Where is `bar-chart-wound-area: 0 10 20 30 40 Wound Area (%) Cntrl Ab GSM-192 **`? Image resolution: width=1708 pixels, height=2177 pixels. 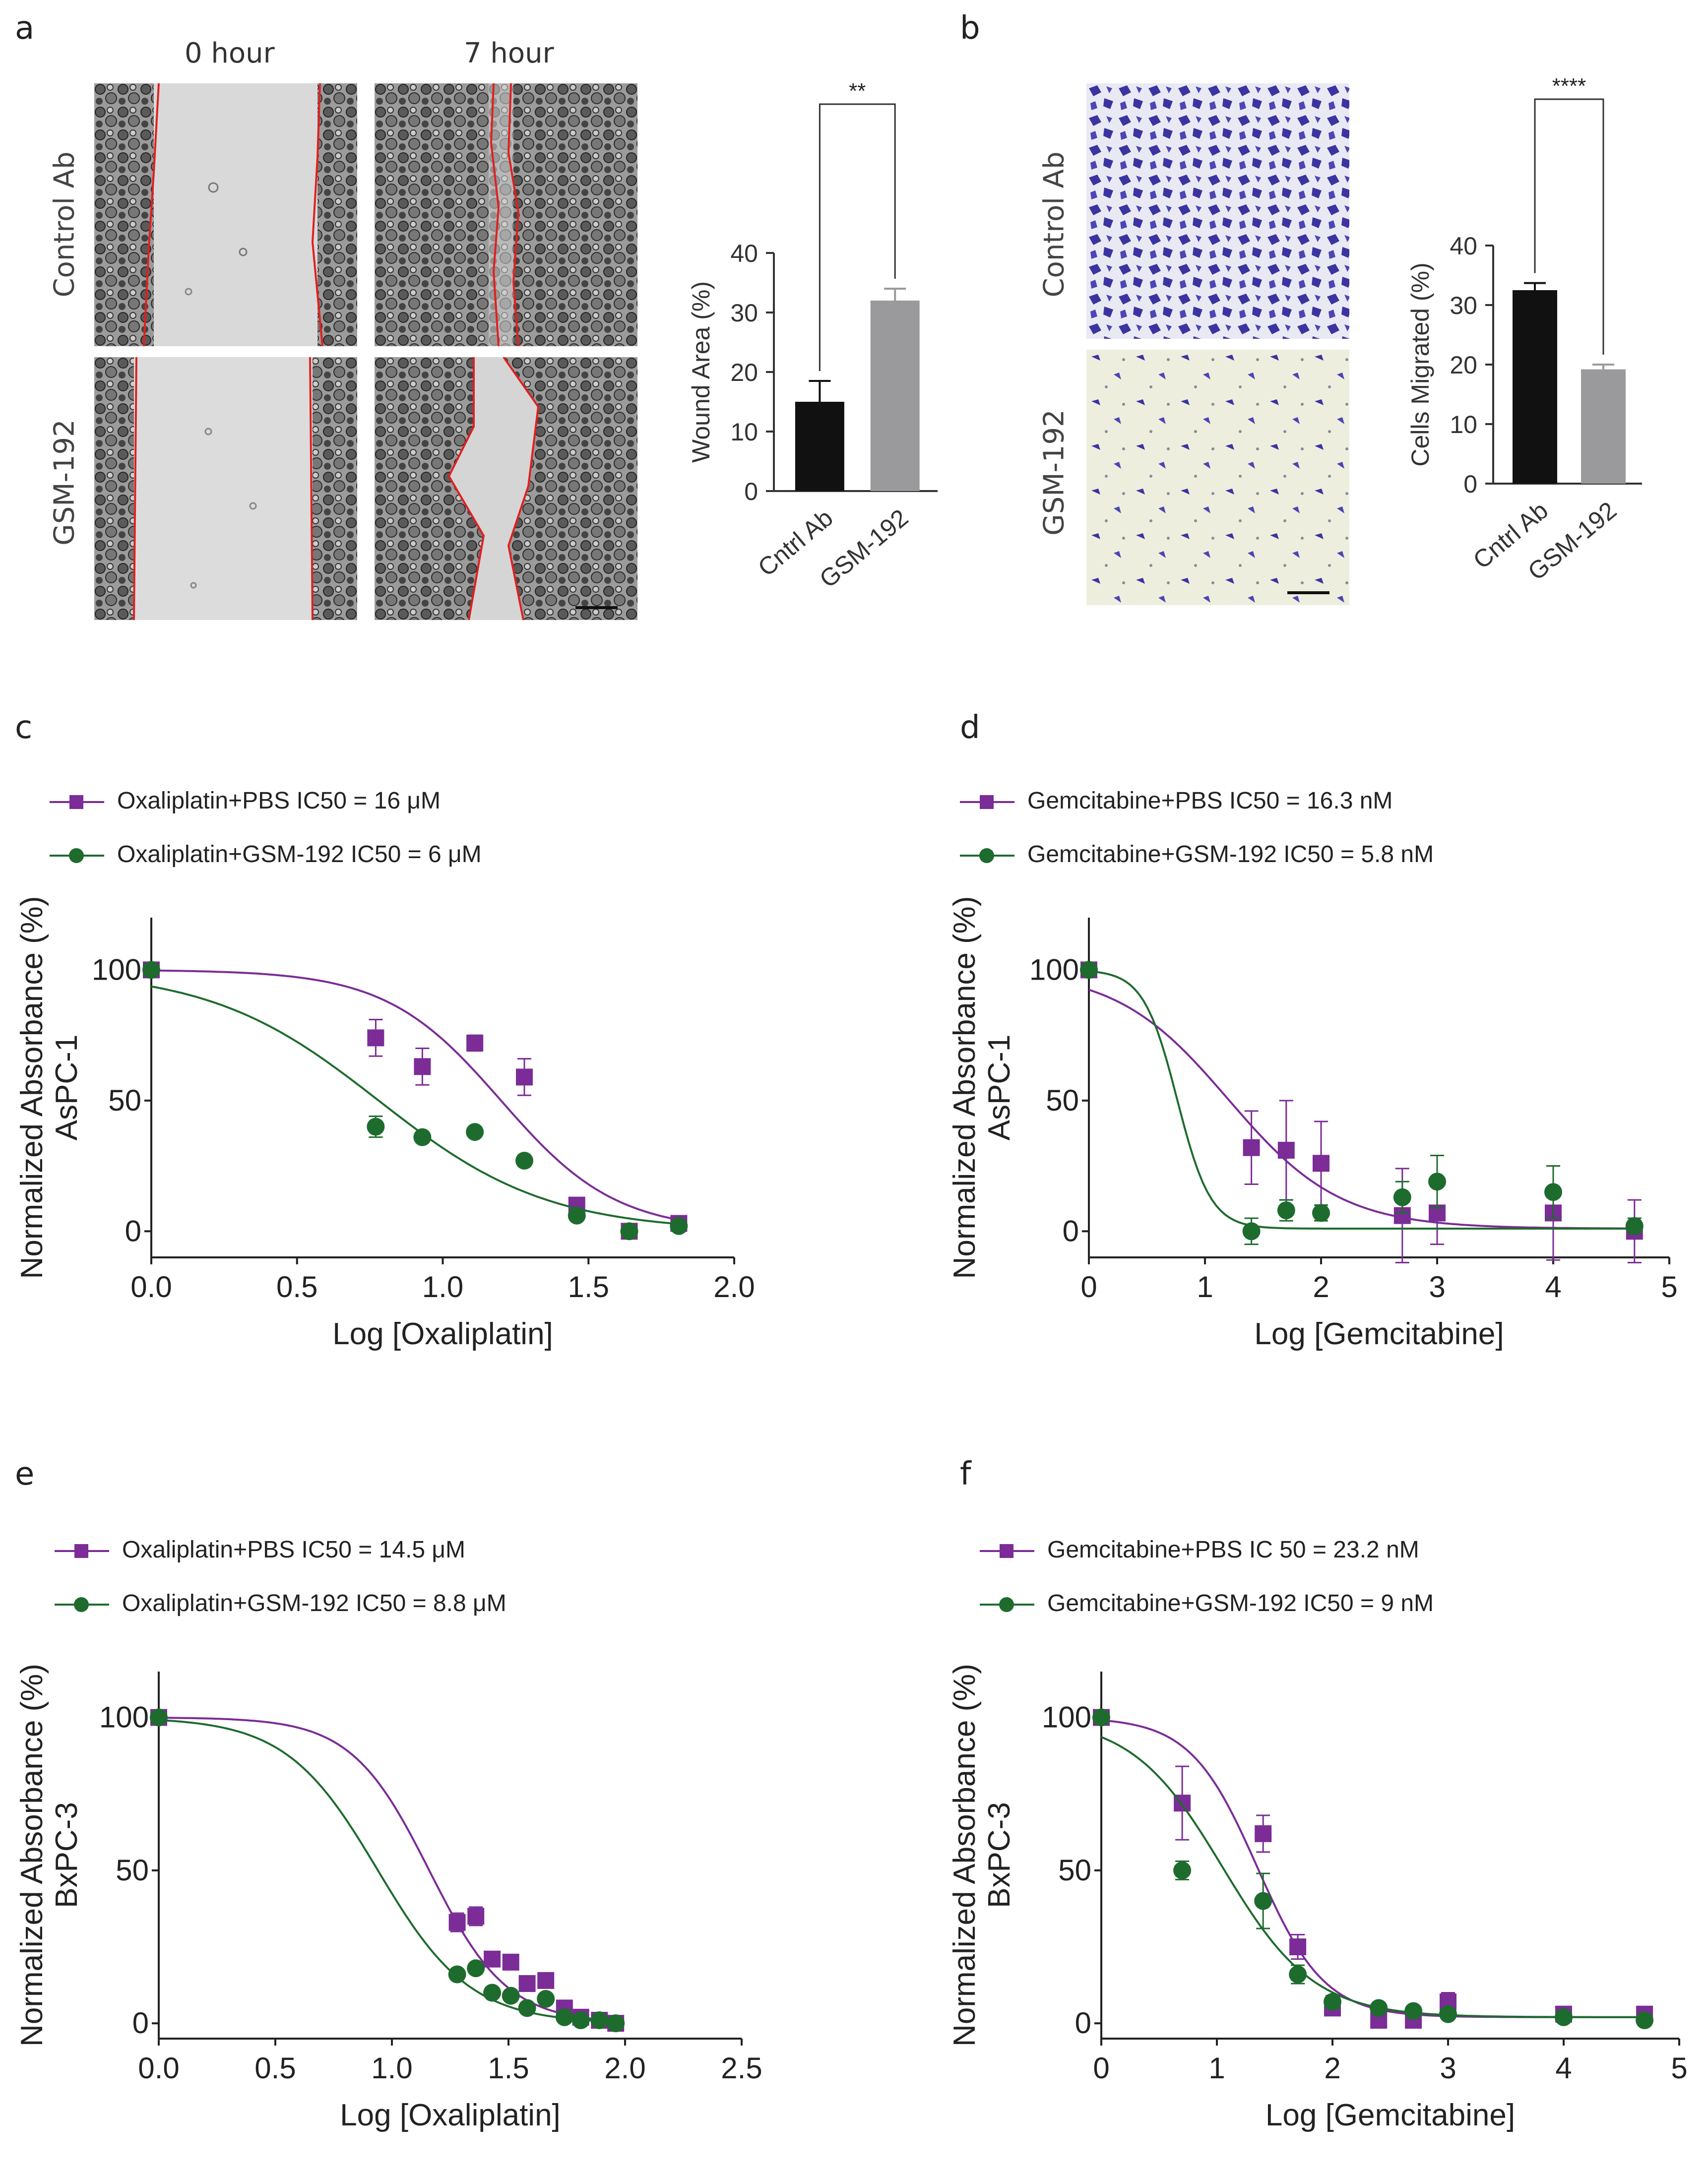 bar-chart-wound-area: 0 10 20 30 40 Wound Area (%) Cntrl Ab GSM-192 ** is located at coordinates (799, 349).